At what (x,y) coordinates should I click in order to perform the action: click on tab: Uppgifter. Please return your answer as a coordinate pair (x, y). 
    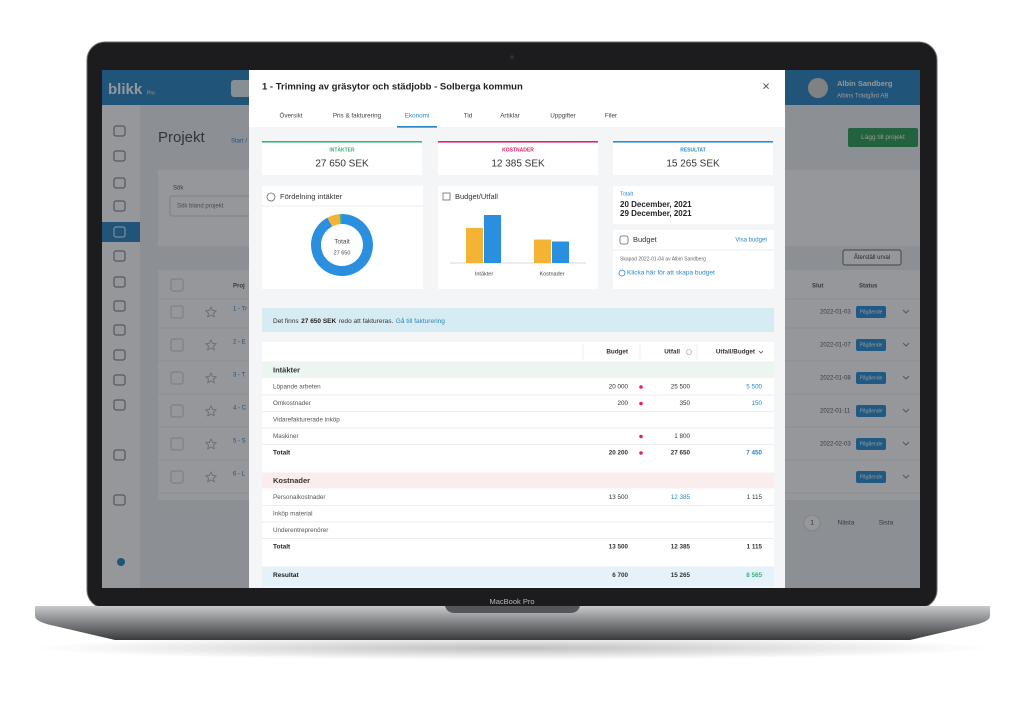
    Looking at the image, I should click on (563, 116).